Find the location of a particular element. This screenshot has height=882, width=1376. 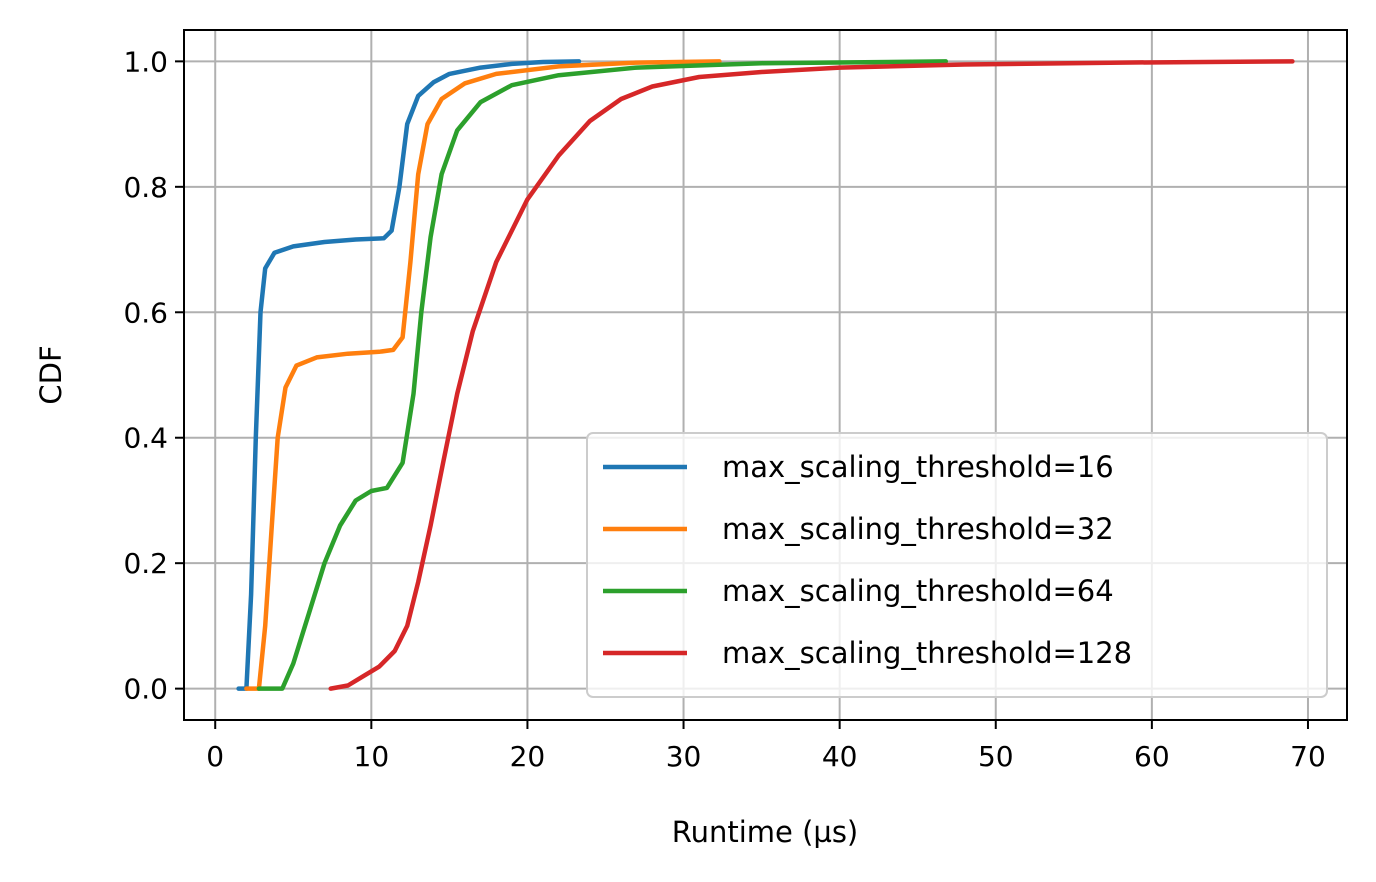

x-tick-label: 60 is located at coordinates (1152, 756).